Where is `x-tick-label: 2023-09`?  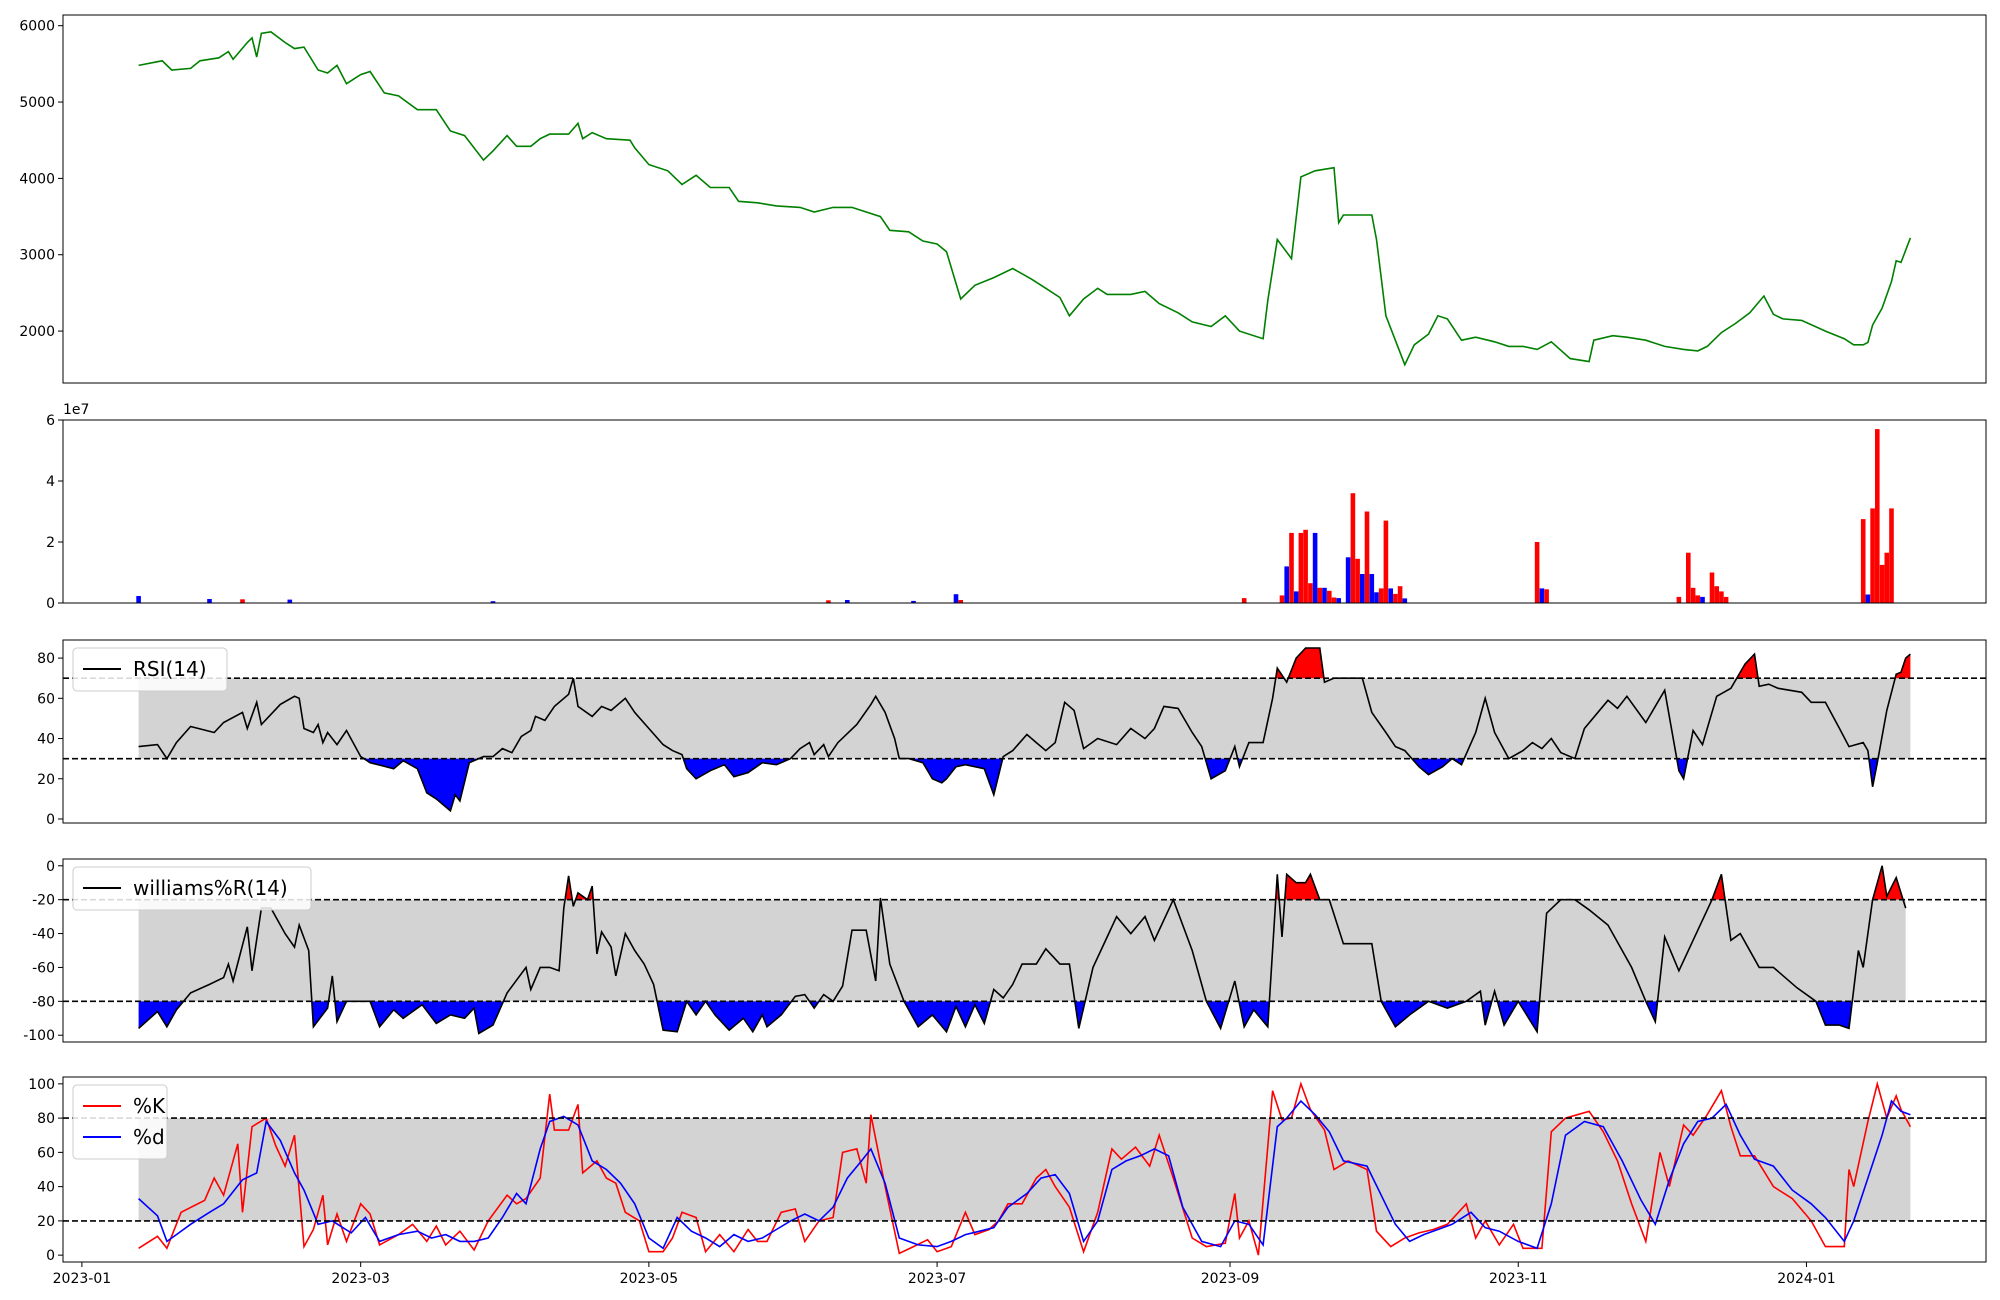 x-tick-label: 2023-09 is located at coordinates (1230, 1279).